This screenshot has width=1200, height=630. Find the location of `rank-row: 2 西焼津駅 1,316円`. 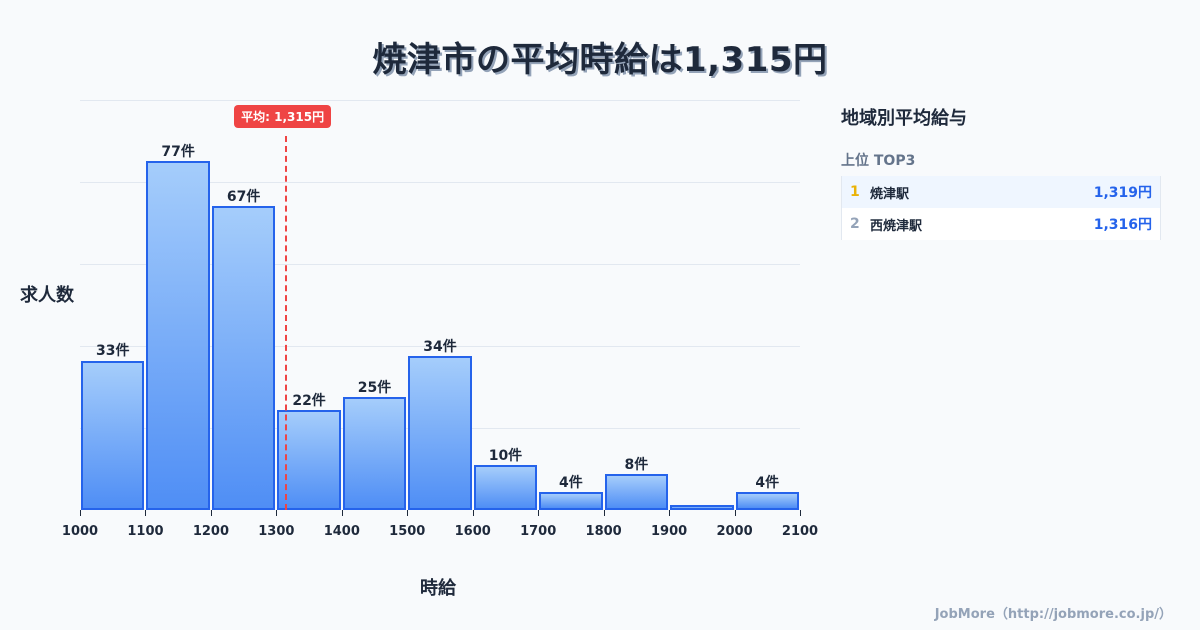

rank-row: 2 西焼津駅 1,316円 is located at coordinates (1001, 224).